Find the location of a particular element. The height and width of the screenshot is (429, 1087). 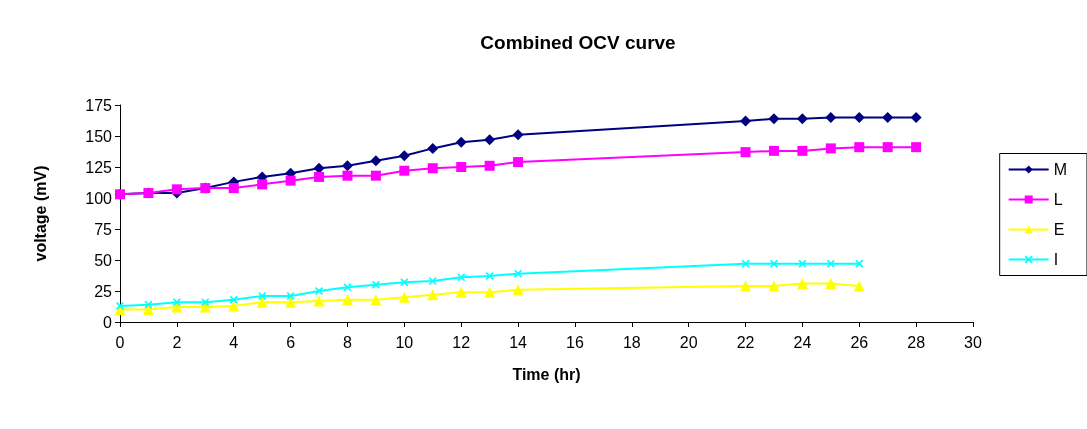

x-tick-label: 6 is located at coordinates (291, 342).